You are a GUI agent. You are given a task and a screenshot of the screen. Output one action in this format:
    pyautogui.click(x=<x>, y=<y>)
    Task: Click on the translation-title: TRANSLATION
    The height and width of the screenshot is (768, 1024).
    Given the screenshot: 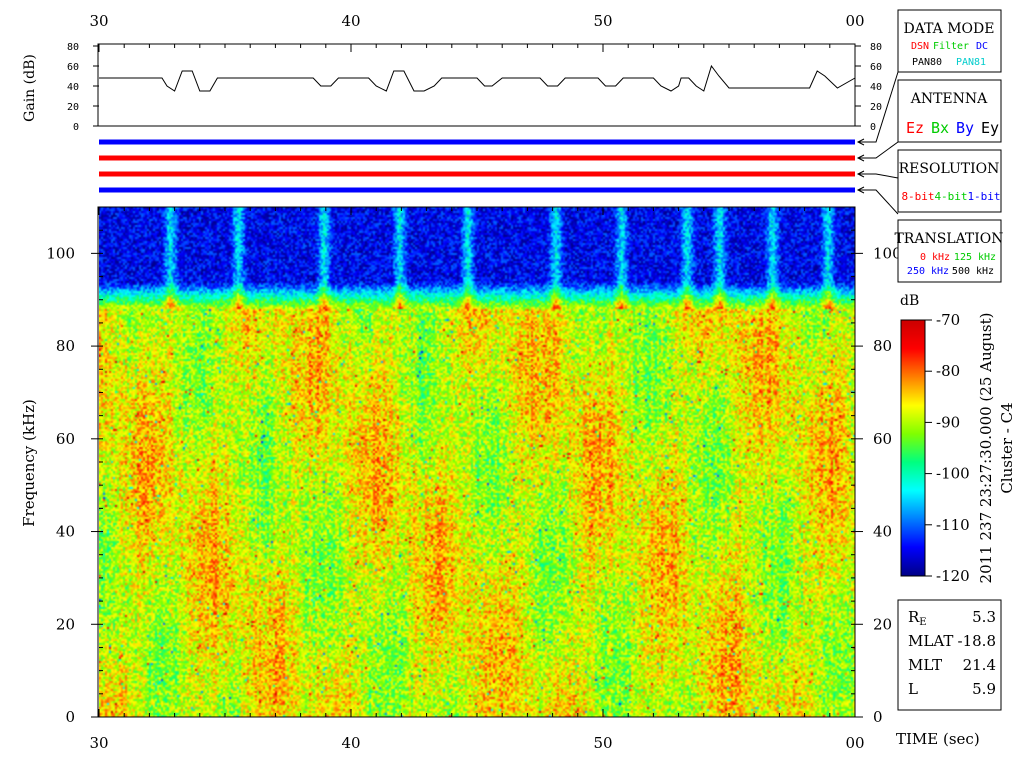 What is the action you would take?
    pyautogui.click(x=948, y=239)
    